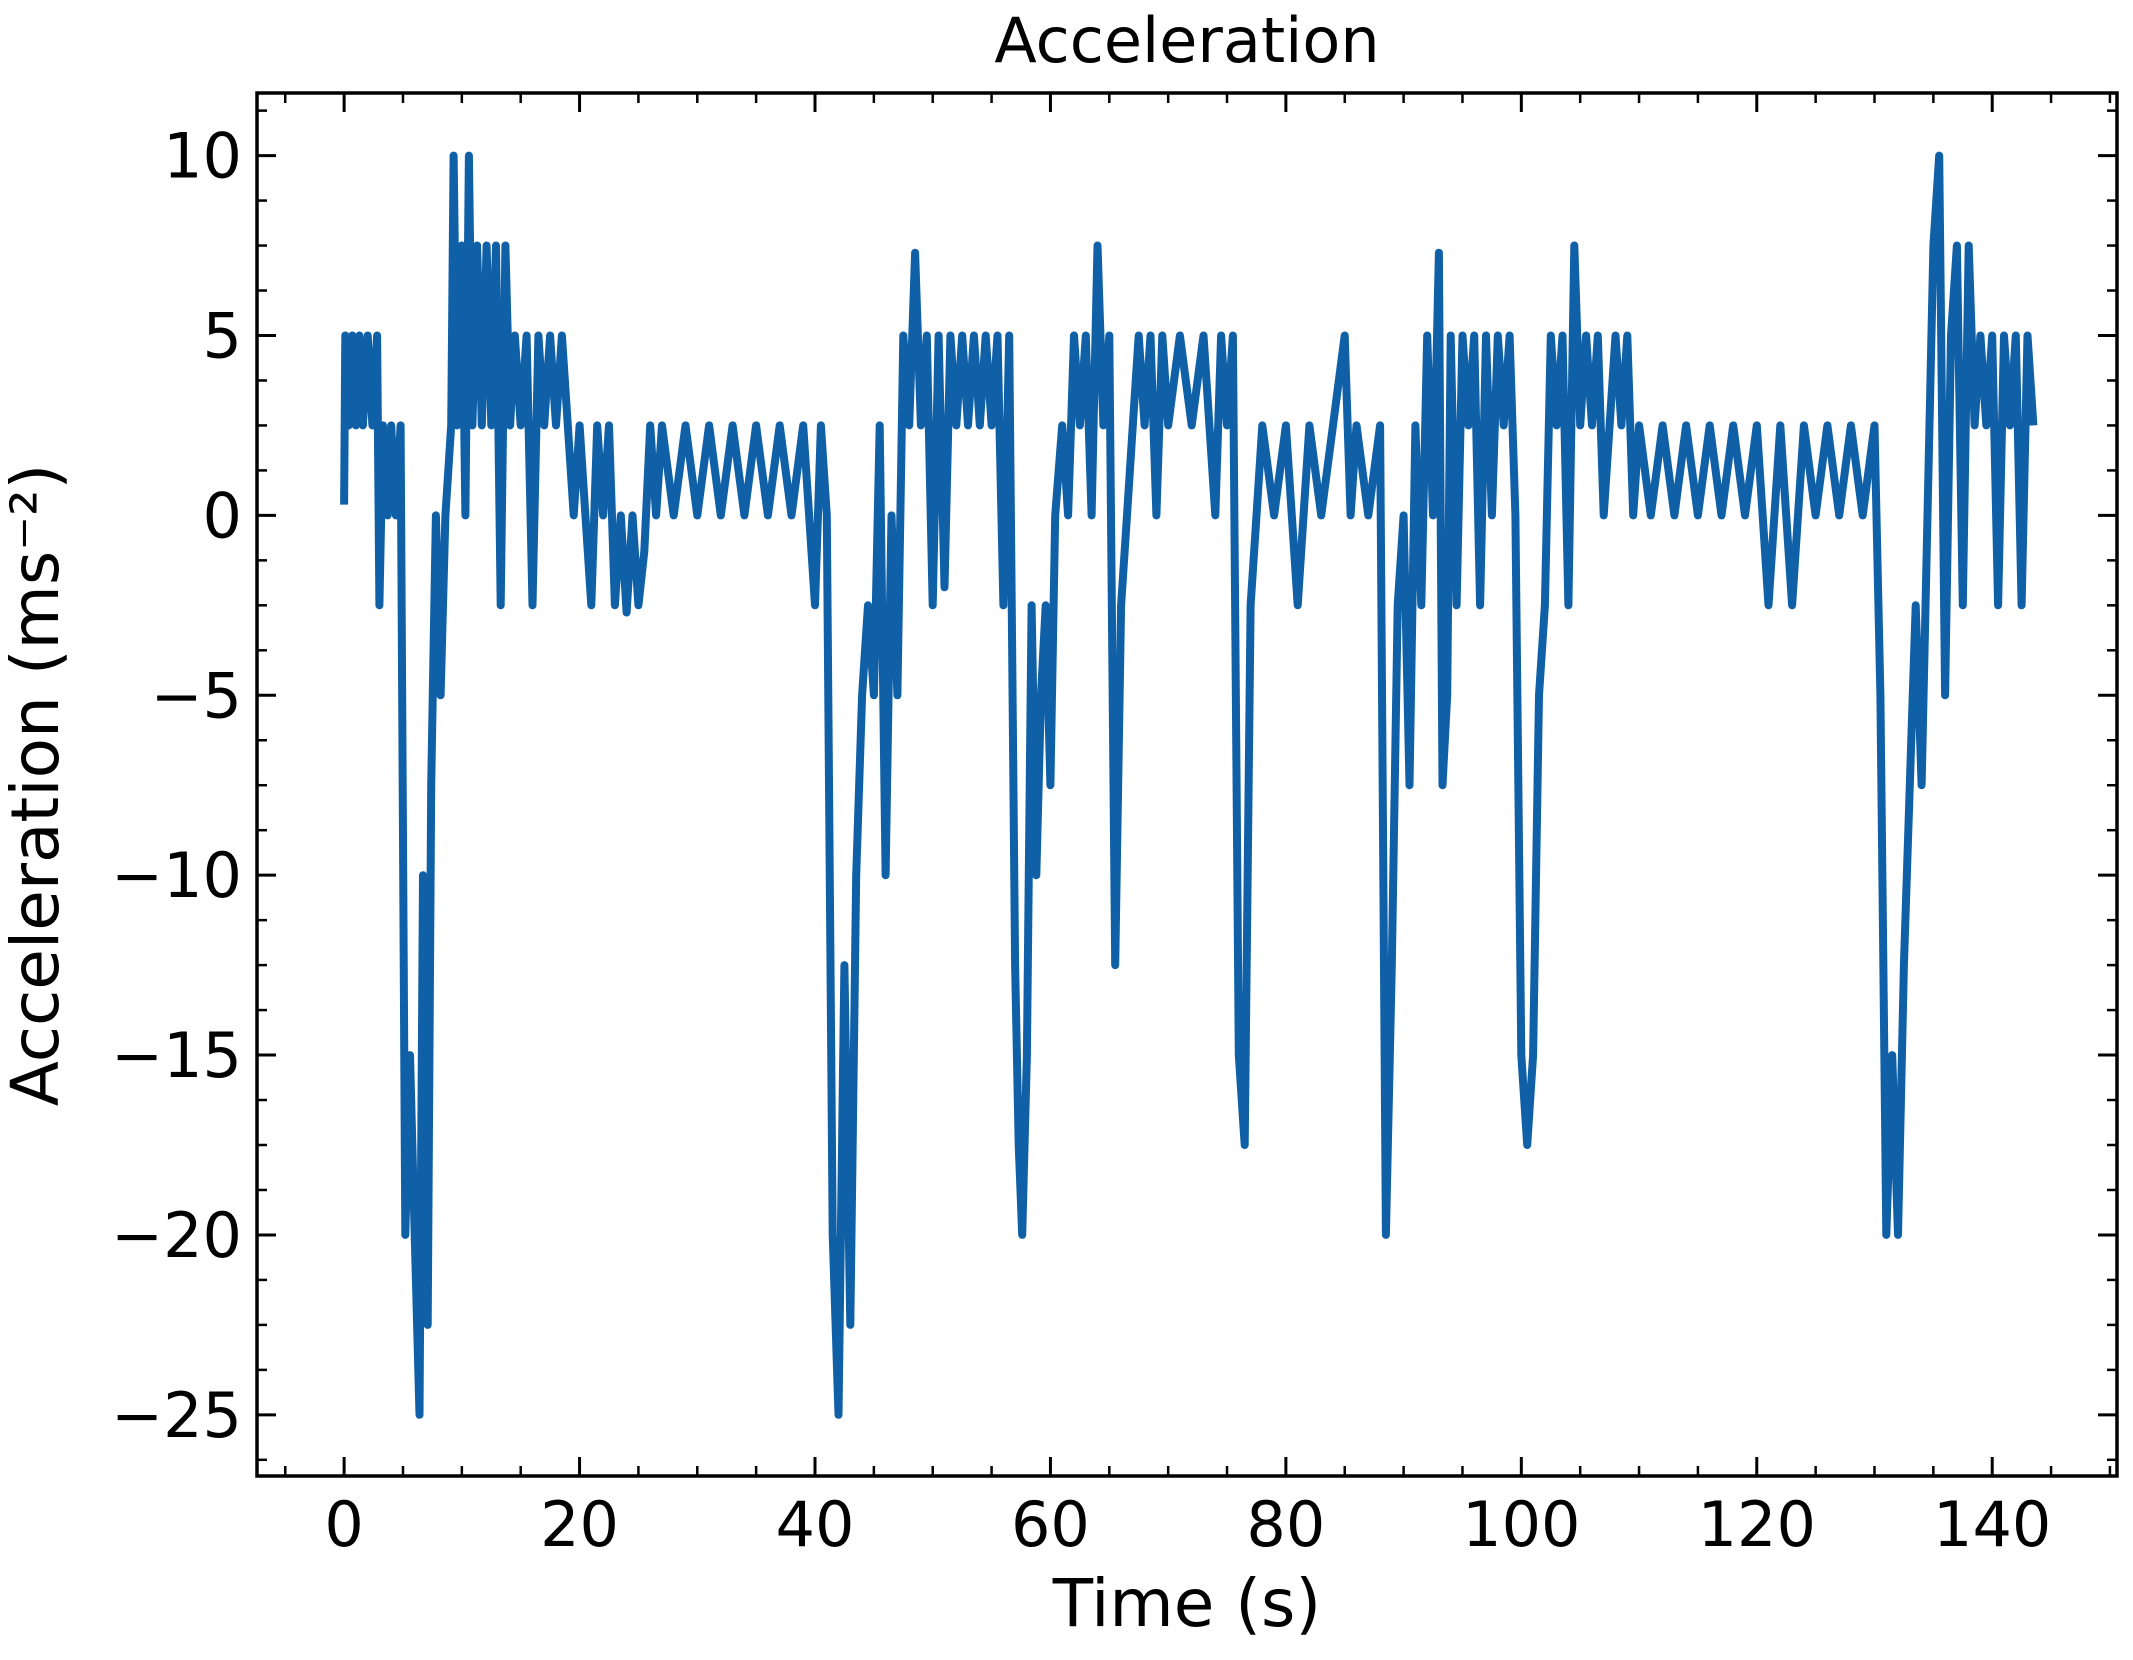 This screenshot has height=1660, width=2133. Describe the element at coordinates (196, 695) in the screenshot. I see `y-tick-label: −5` at that location.